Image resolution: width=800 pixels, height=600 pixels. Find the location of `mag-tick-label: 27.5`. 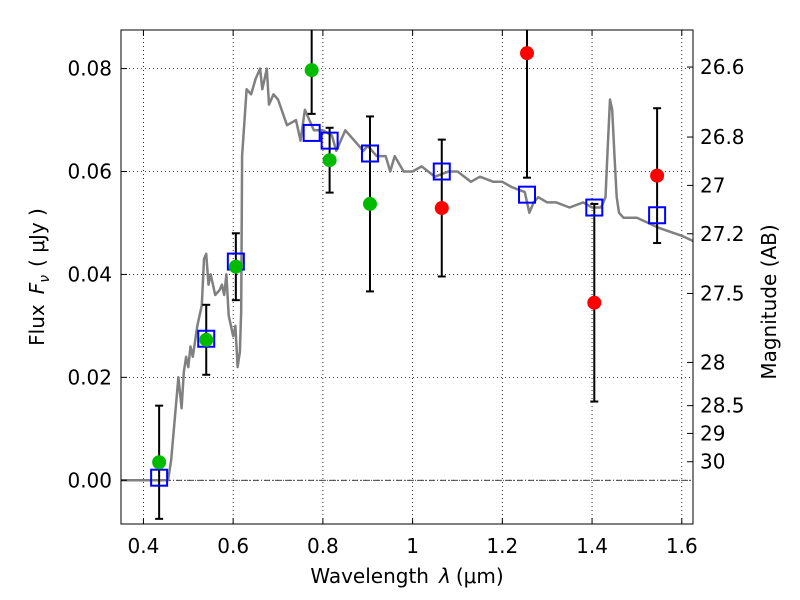

mag-tick-label: 27.5 is located at coordinates (722, 293).